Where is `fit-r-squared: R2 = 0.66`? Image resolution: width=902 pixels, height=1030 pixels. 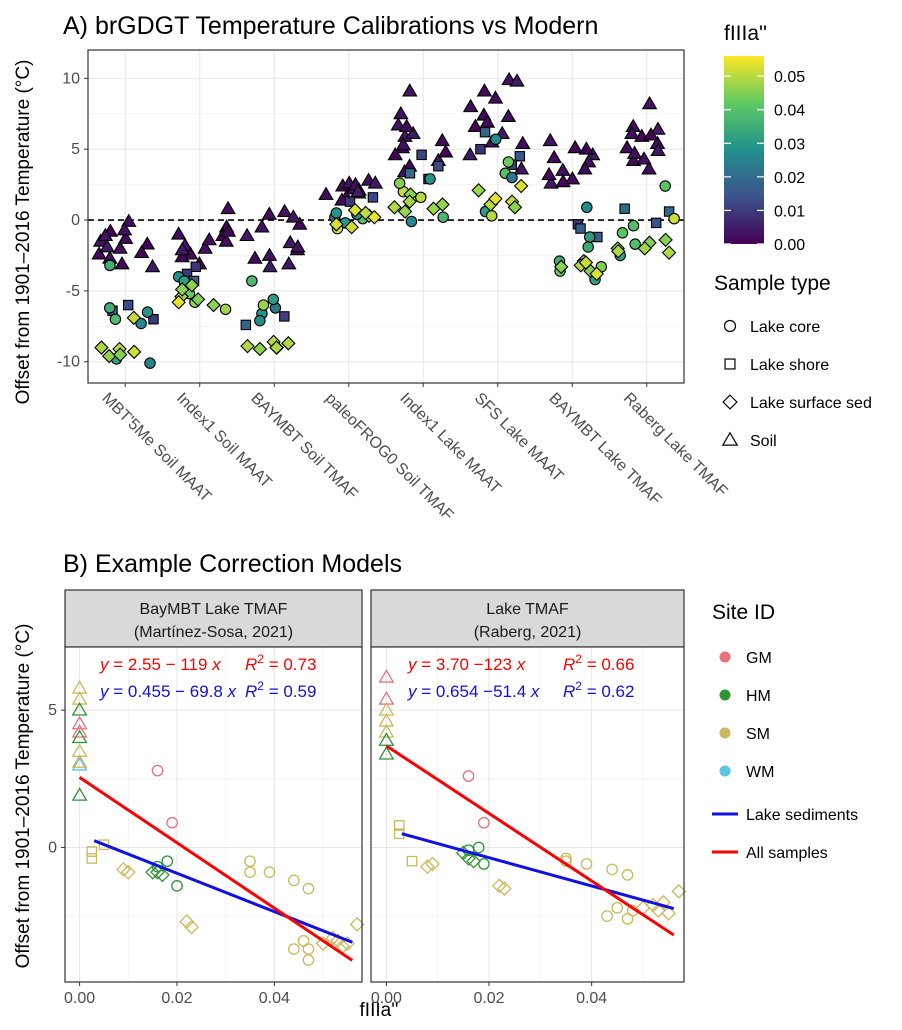
fit-r-squared: R2 = 0.66 is located at coordinates (598, 663).